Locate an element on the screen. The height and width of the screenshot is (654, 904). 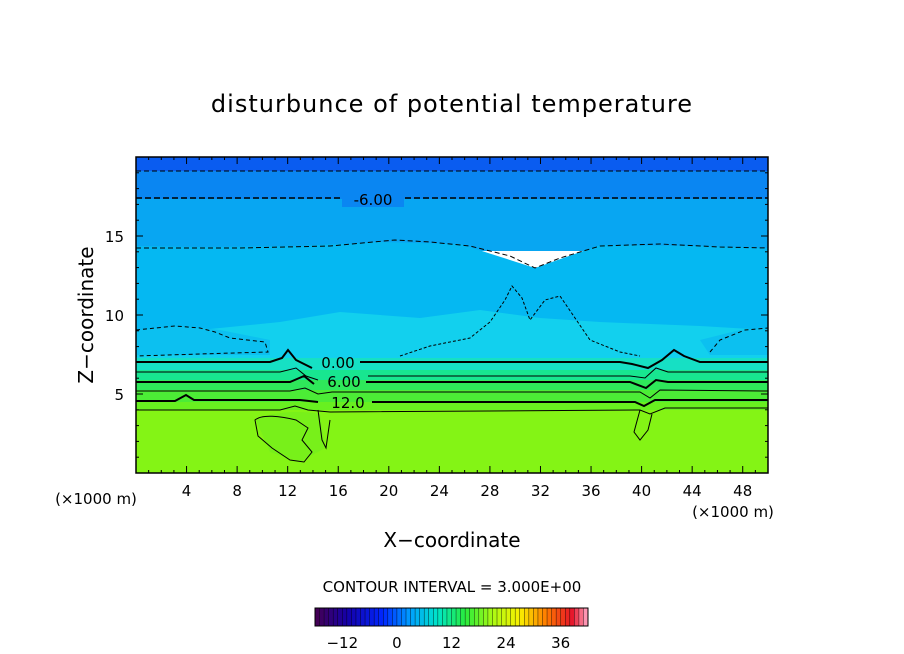
chart-title: disturbunce of potential temperature is located at coordinates (452, 104).